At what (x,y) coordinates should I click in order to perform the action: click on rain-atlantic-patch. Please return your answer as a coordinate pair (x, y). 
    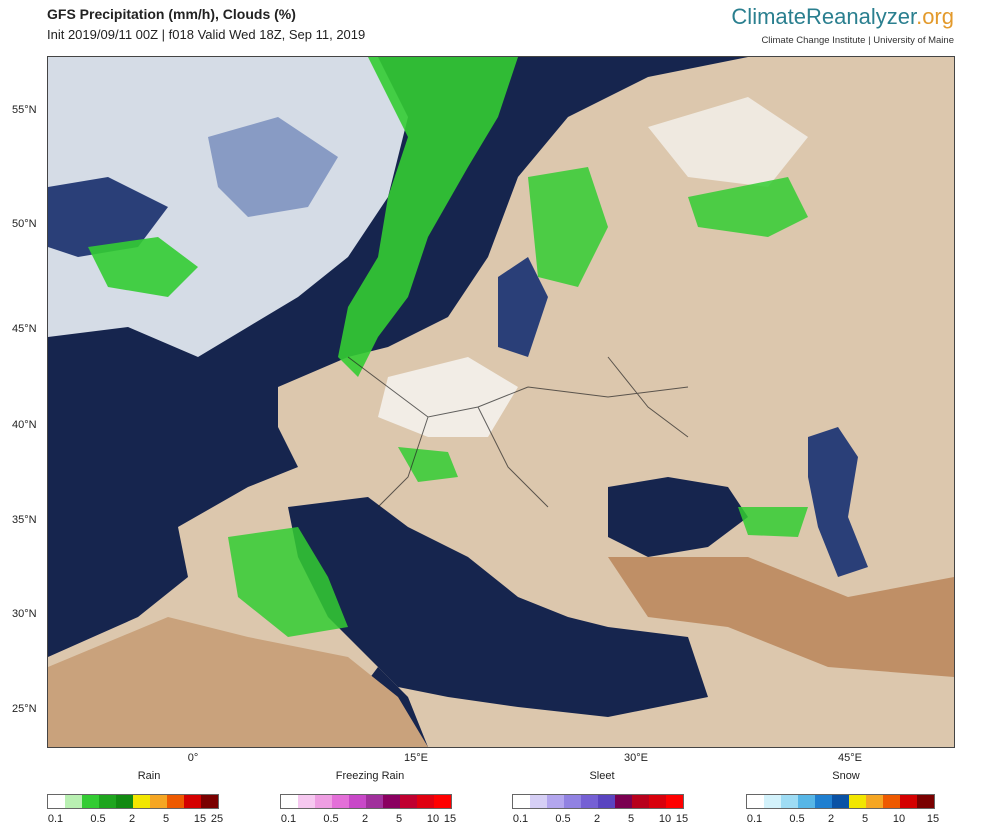
    Looking at the image, I should click on (143, 267).